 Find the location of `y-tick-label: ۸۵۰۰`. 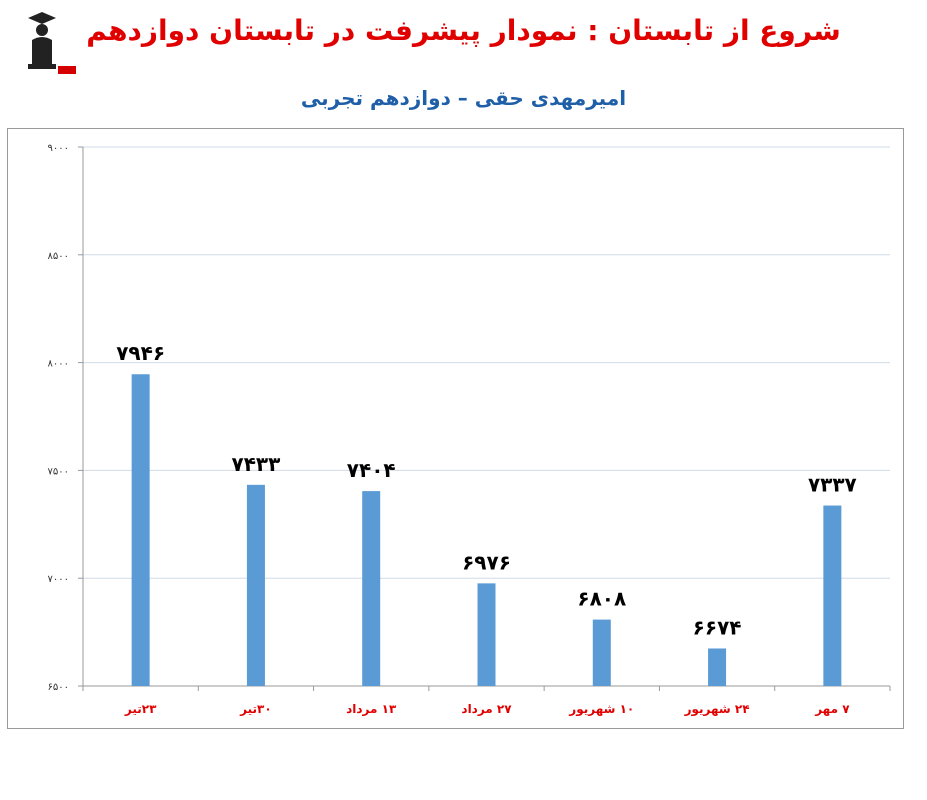

y-tick-label: ۸۵۰۰ is located at coordinates (58, 256).